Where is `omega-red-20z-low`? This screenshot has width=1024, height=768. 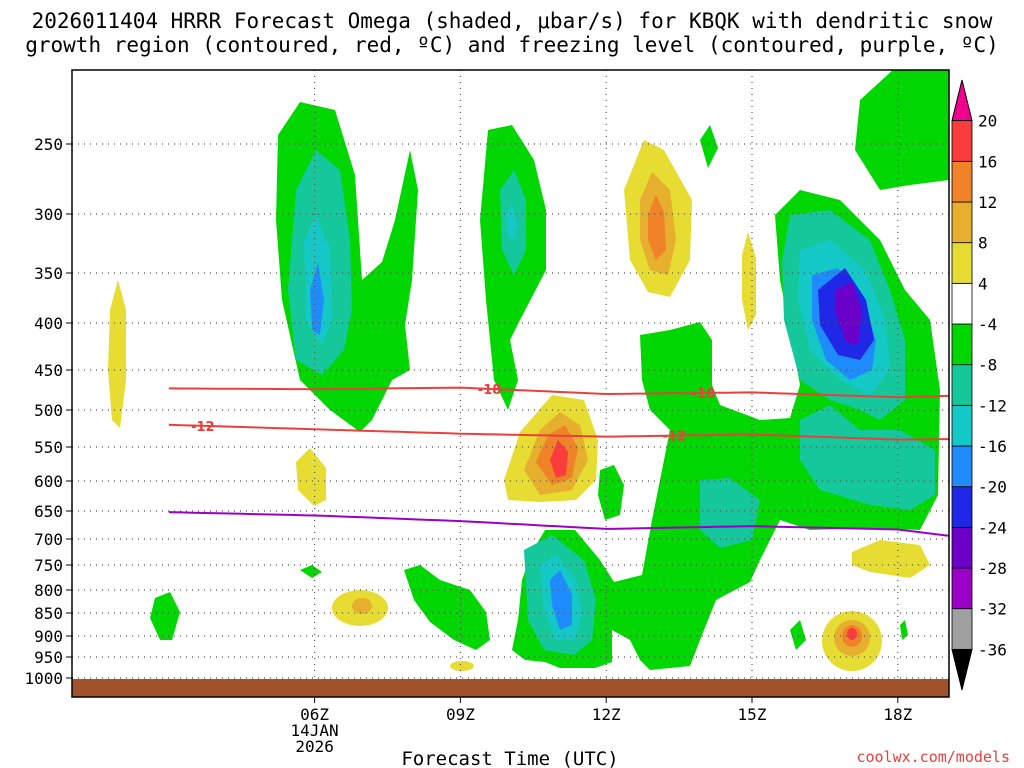 omega-red-20z-low is located at coordinates (852, 634).